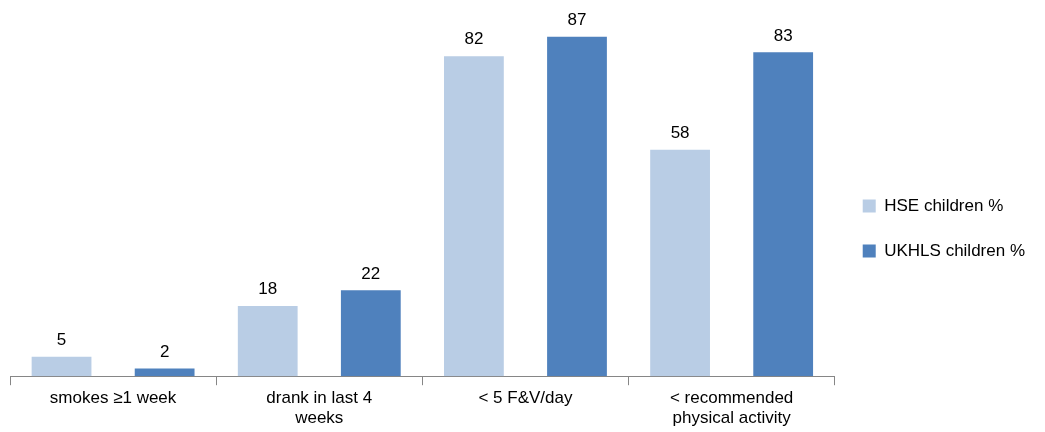  What do you see at coordinates (954, 250) in the screenshot?
I see `legend-label: UKHLS children %` at bounding box center [954, 250].